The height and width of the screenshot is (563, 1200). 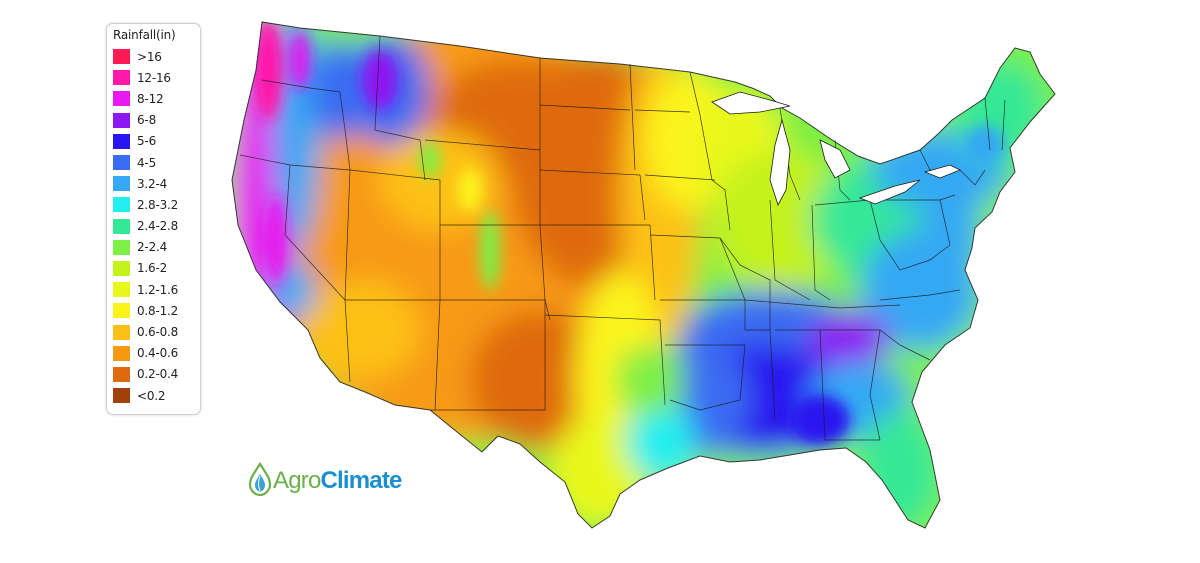 What do you see at coordinates (158, 332) in the screenshot?
I see `legend-label: 0.6-0.8` at bounding box center [158, 332].